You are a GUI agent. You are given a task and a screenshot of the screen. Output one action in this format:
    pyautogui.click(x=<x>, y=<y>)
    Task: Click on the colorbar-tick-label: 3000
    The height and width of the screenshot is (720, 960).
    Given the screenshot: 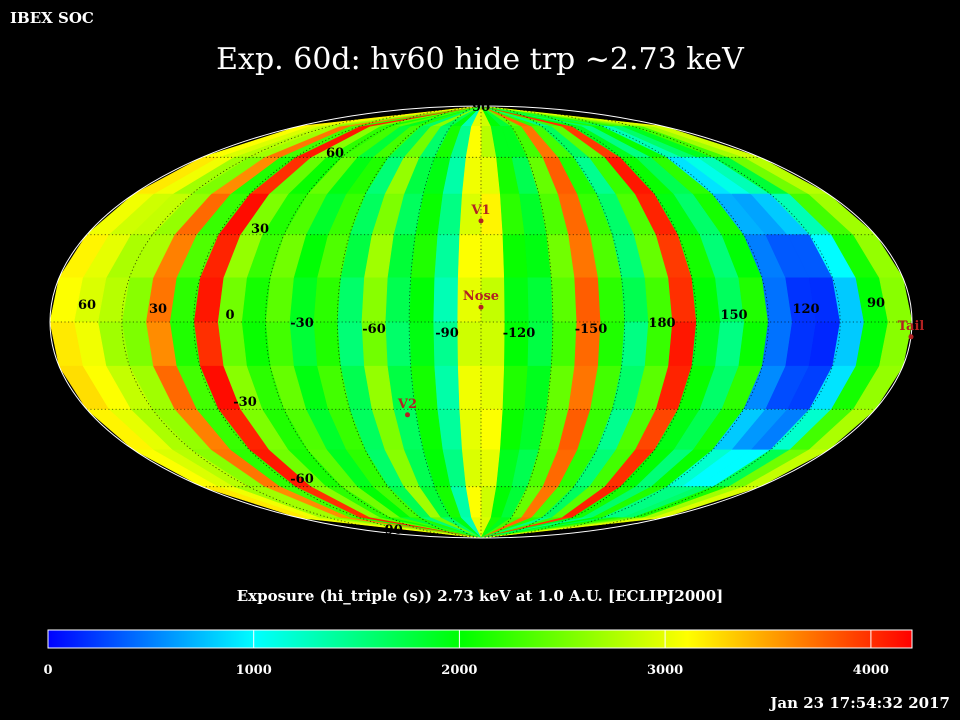 What is the action you would take?
    pyautogui.click(x=665, y=670)
    